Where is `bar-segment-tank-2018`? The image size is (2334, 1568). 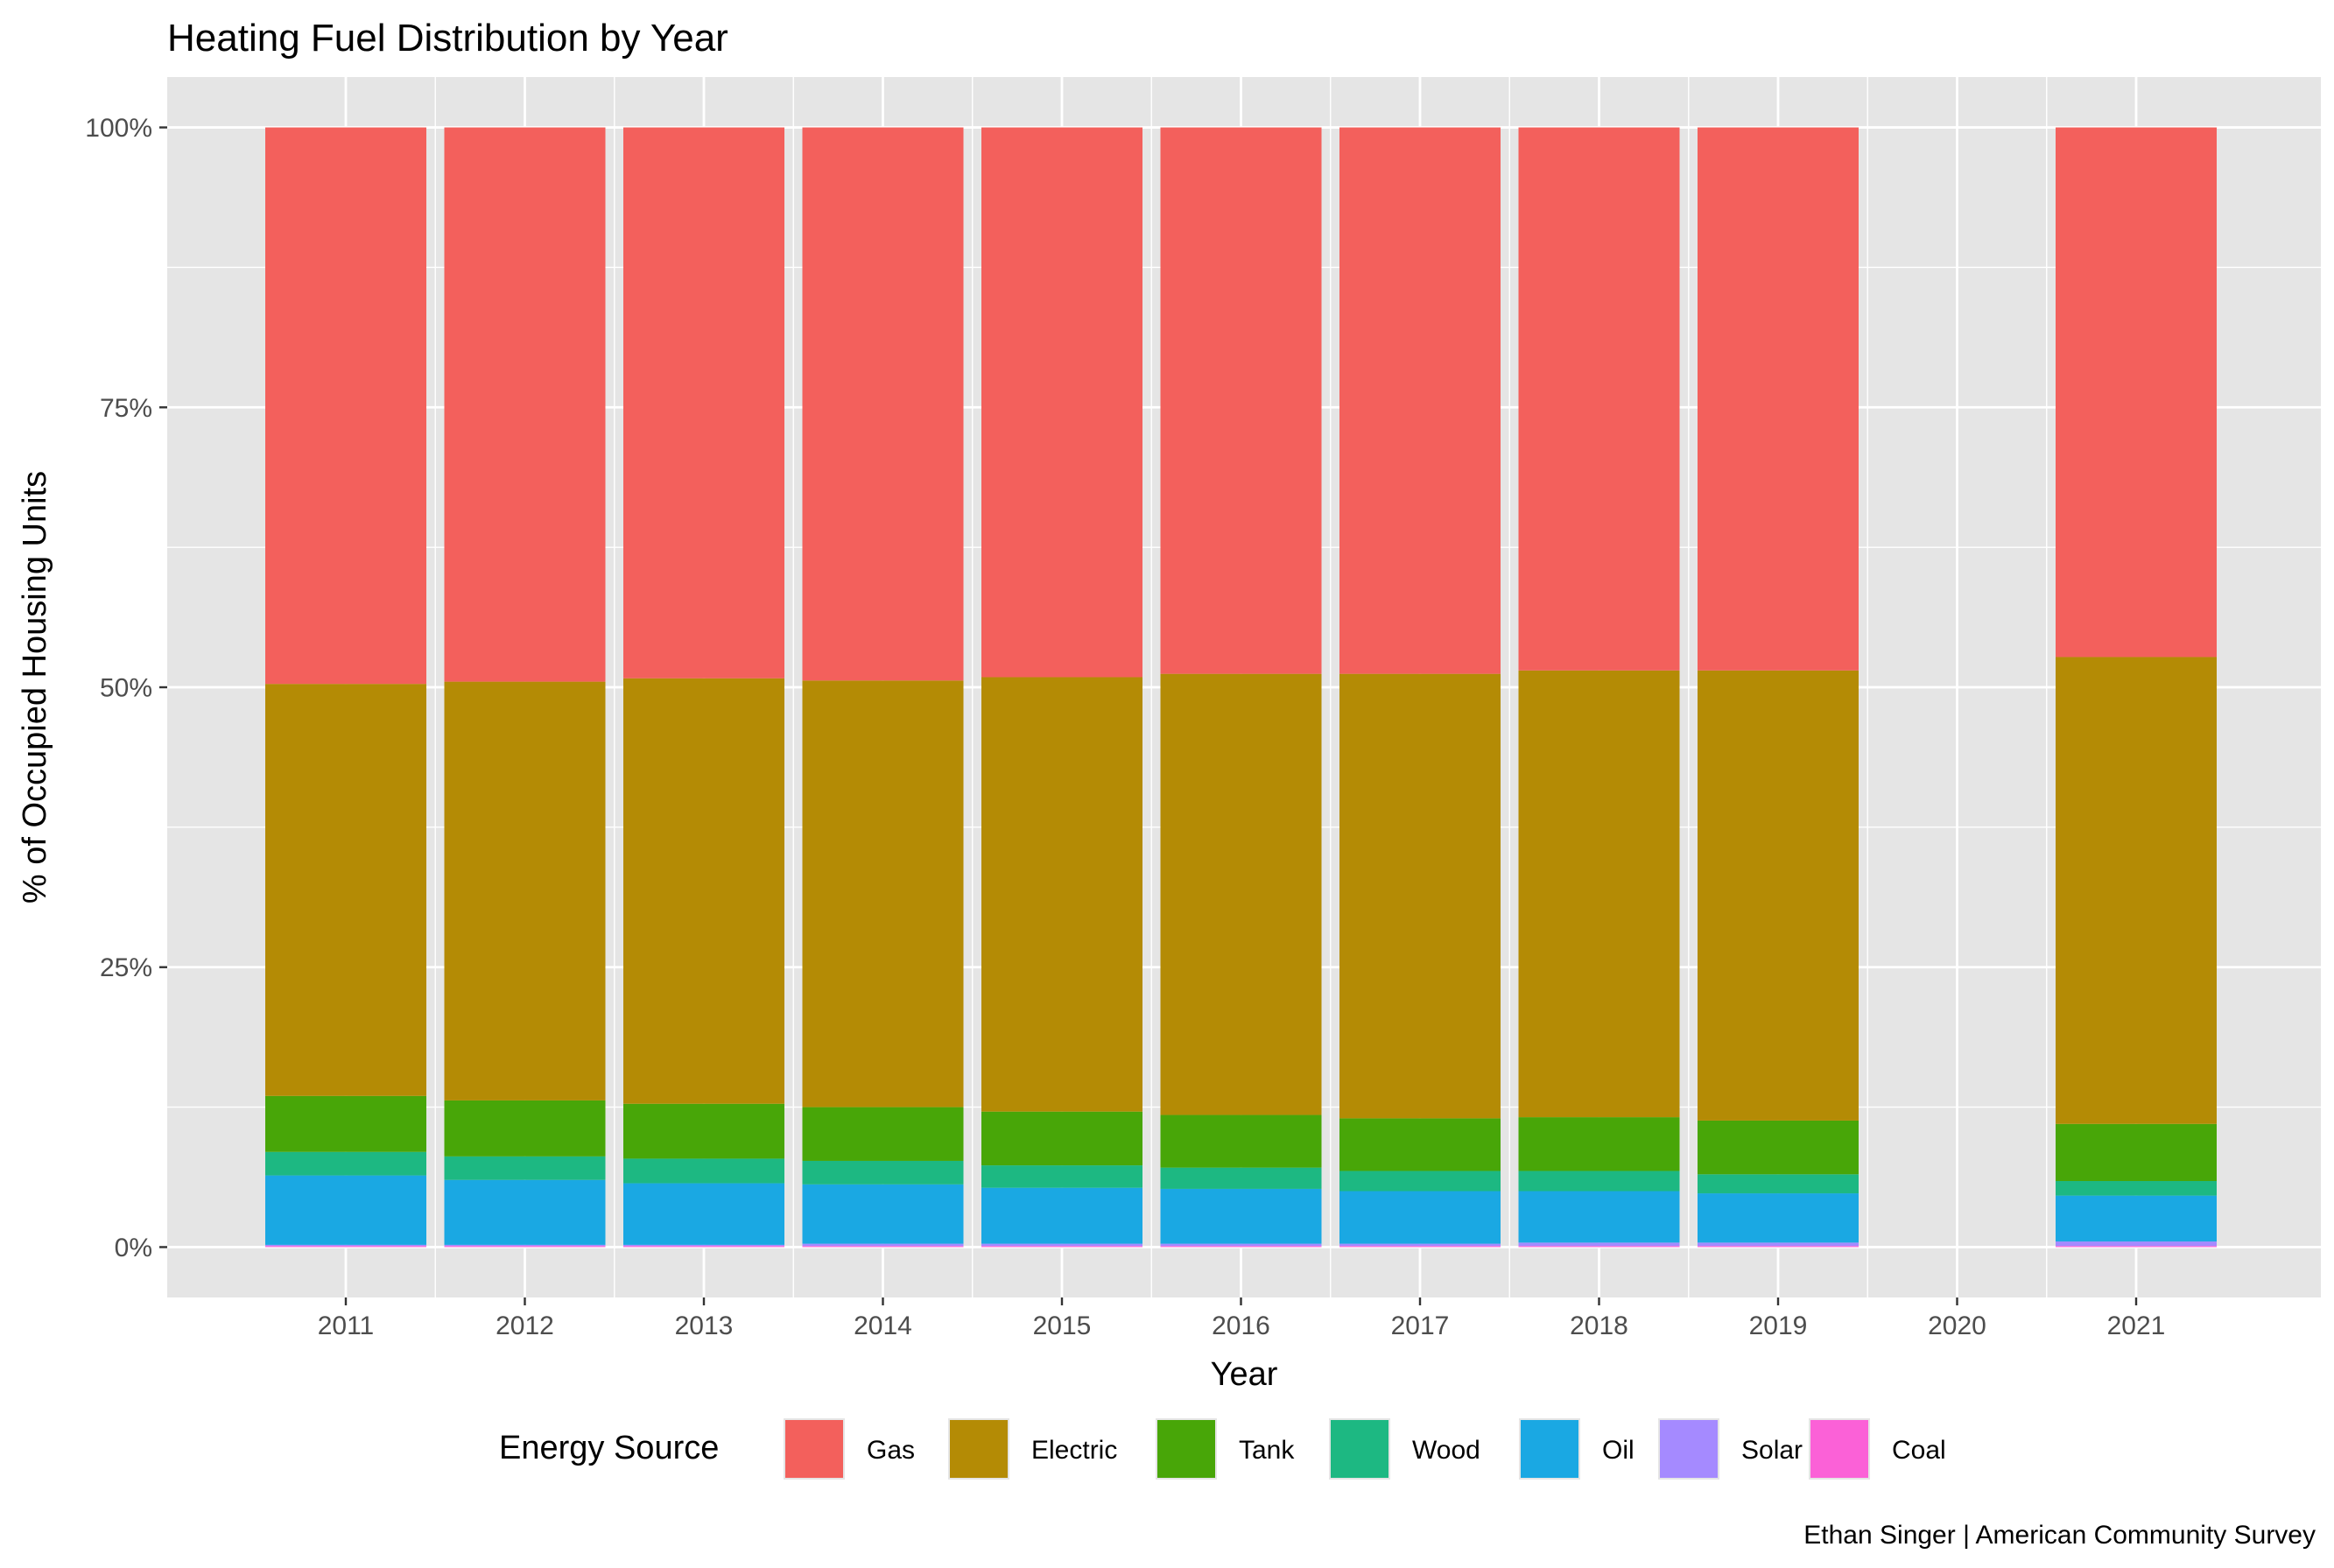 bar-segment-tank-2018 is located at coordinates (1599, 1144).